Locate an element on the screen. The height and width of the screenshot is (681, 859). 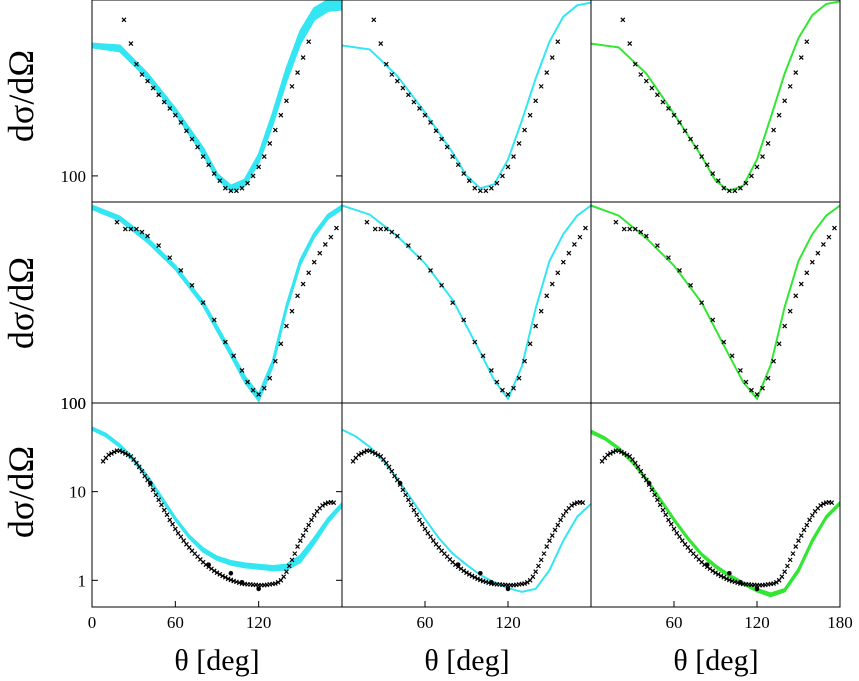
y-tick-label: 1 is located at coordinates (82, 580).